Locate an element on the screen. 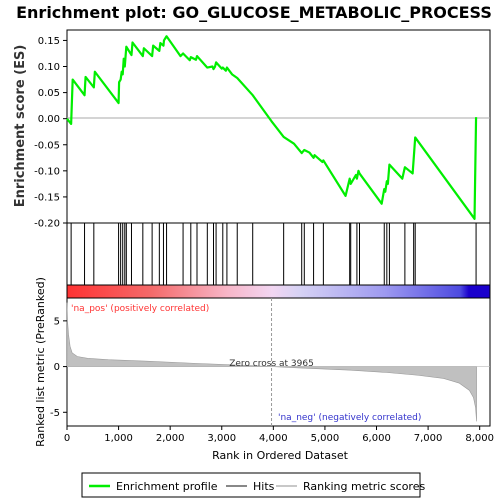  x-tick-label: 8,000 is located at coordinates (479, 438).